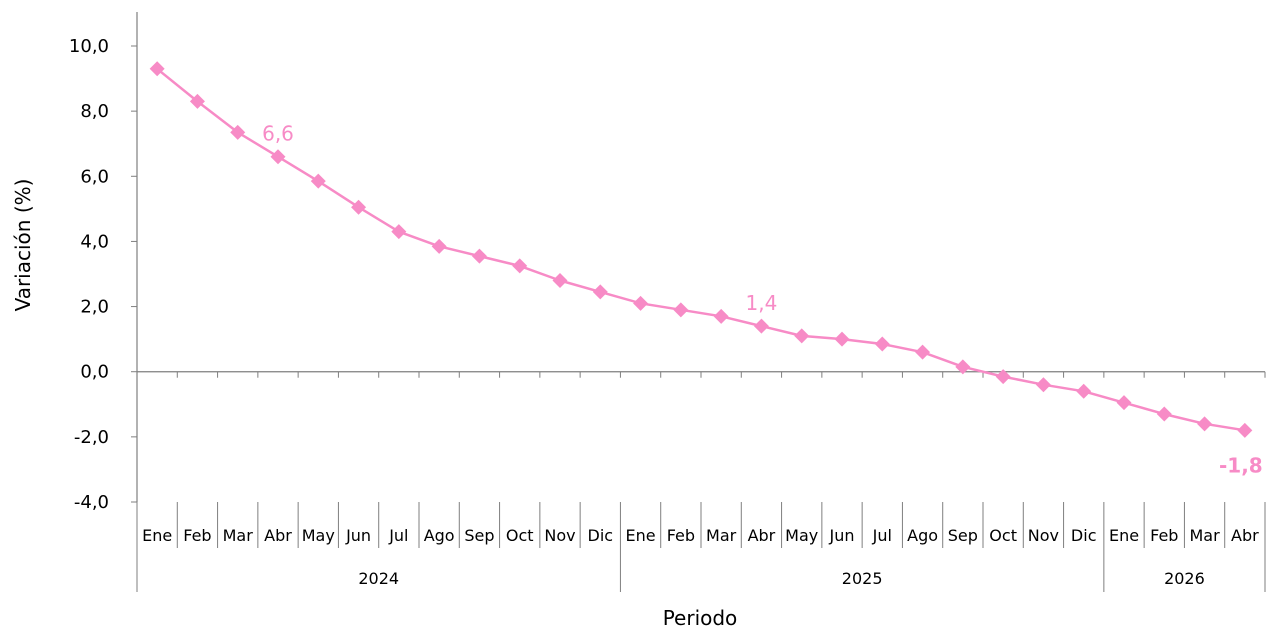  Describe the element at coordinates (91, 502) in the screenshot. I see `y-tick-label: -4,0` at that location.